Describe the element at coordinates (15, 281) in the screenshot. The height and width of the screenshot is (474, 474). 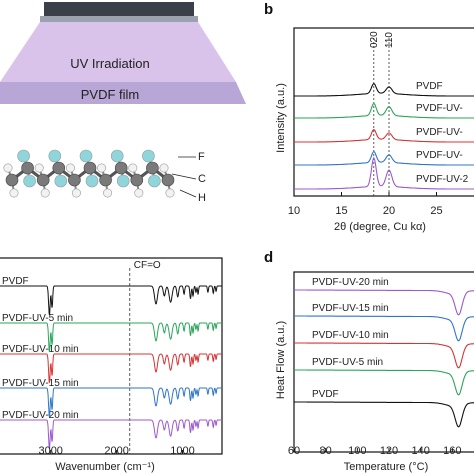
I see `ftir-series-label: PVDF` at that location.